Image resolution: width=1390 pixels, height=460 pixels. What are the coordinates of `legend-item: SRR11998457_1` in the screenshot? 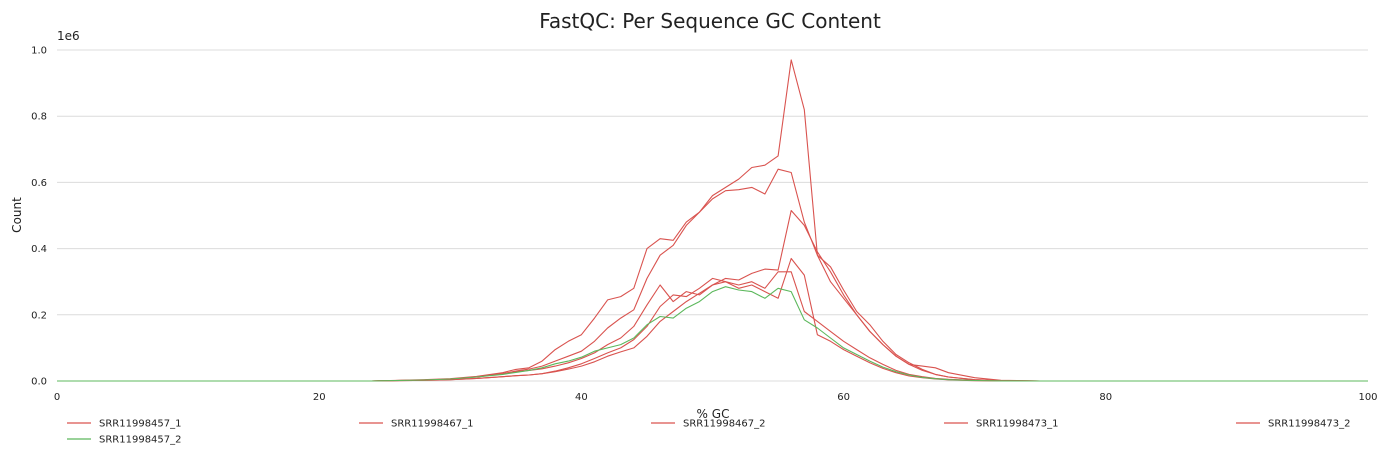 It's located at (124, 424).